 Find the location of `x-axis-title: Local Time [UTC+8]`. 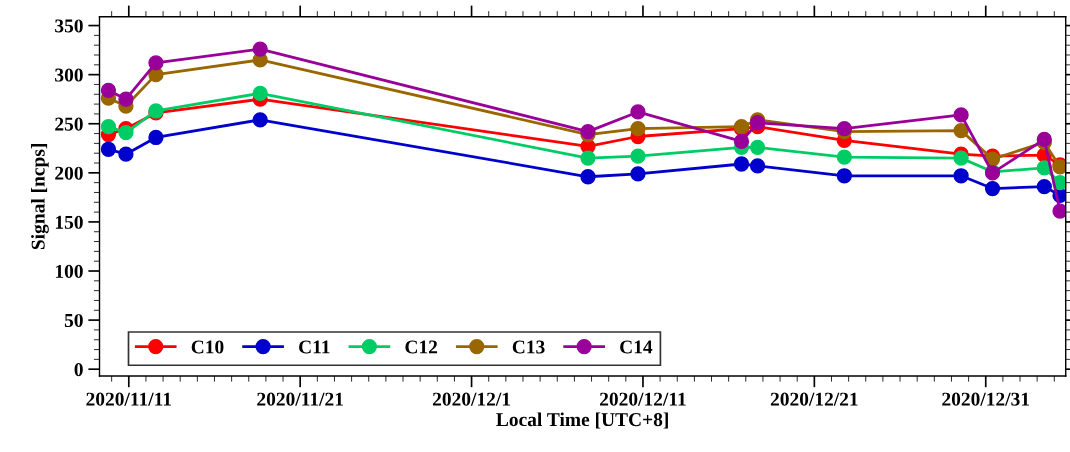

x-axis-title: Local Time [UTC+8] is located at coordinates (582, 420).